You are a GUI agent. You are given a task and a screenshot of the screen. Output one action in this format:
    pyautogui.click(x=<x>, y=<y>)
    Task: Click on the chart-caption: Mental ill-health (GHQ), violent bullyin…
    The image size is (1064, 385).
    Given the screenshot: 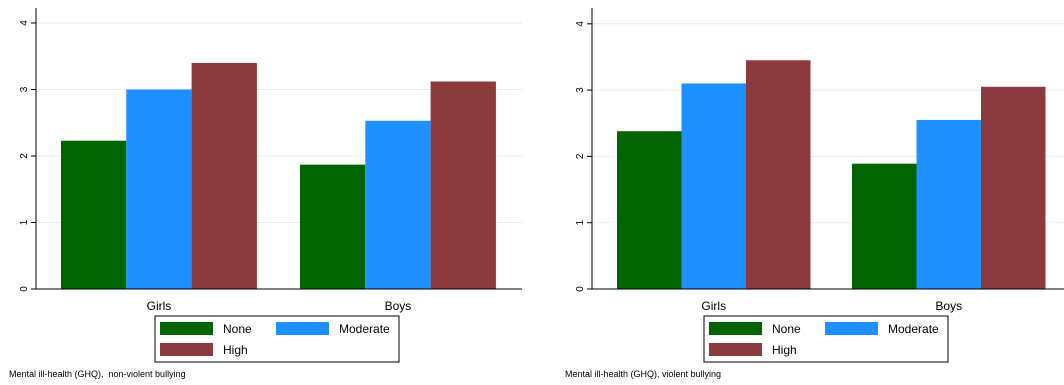 What is the action you would take?
    pyautogui.click(x=643, y=374)
    